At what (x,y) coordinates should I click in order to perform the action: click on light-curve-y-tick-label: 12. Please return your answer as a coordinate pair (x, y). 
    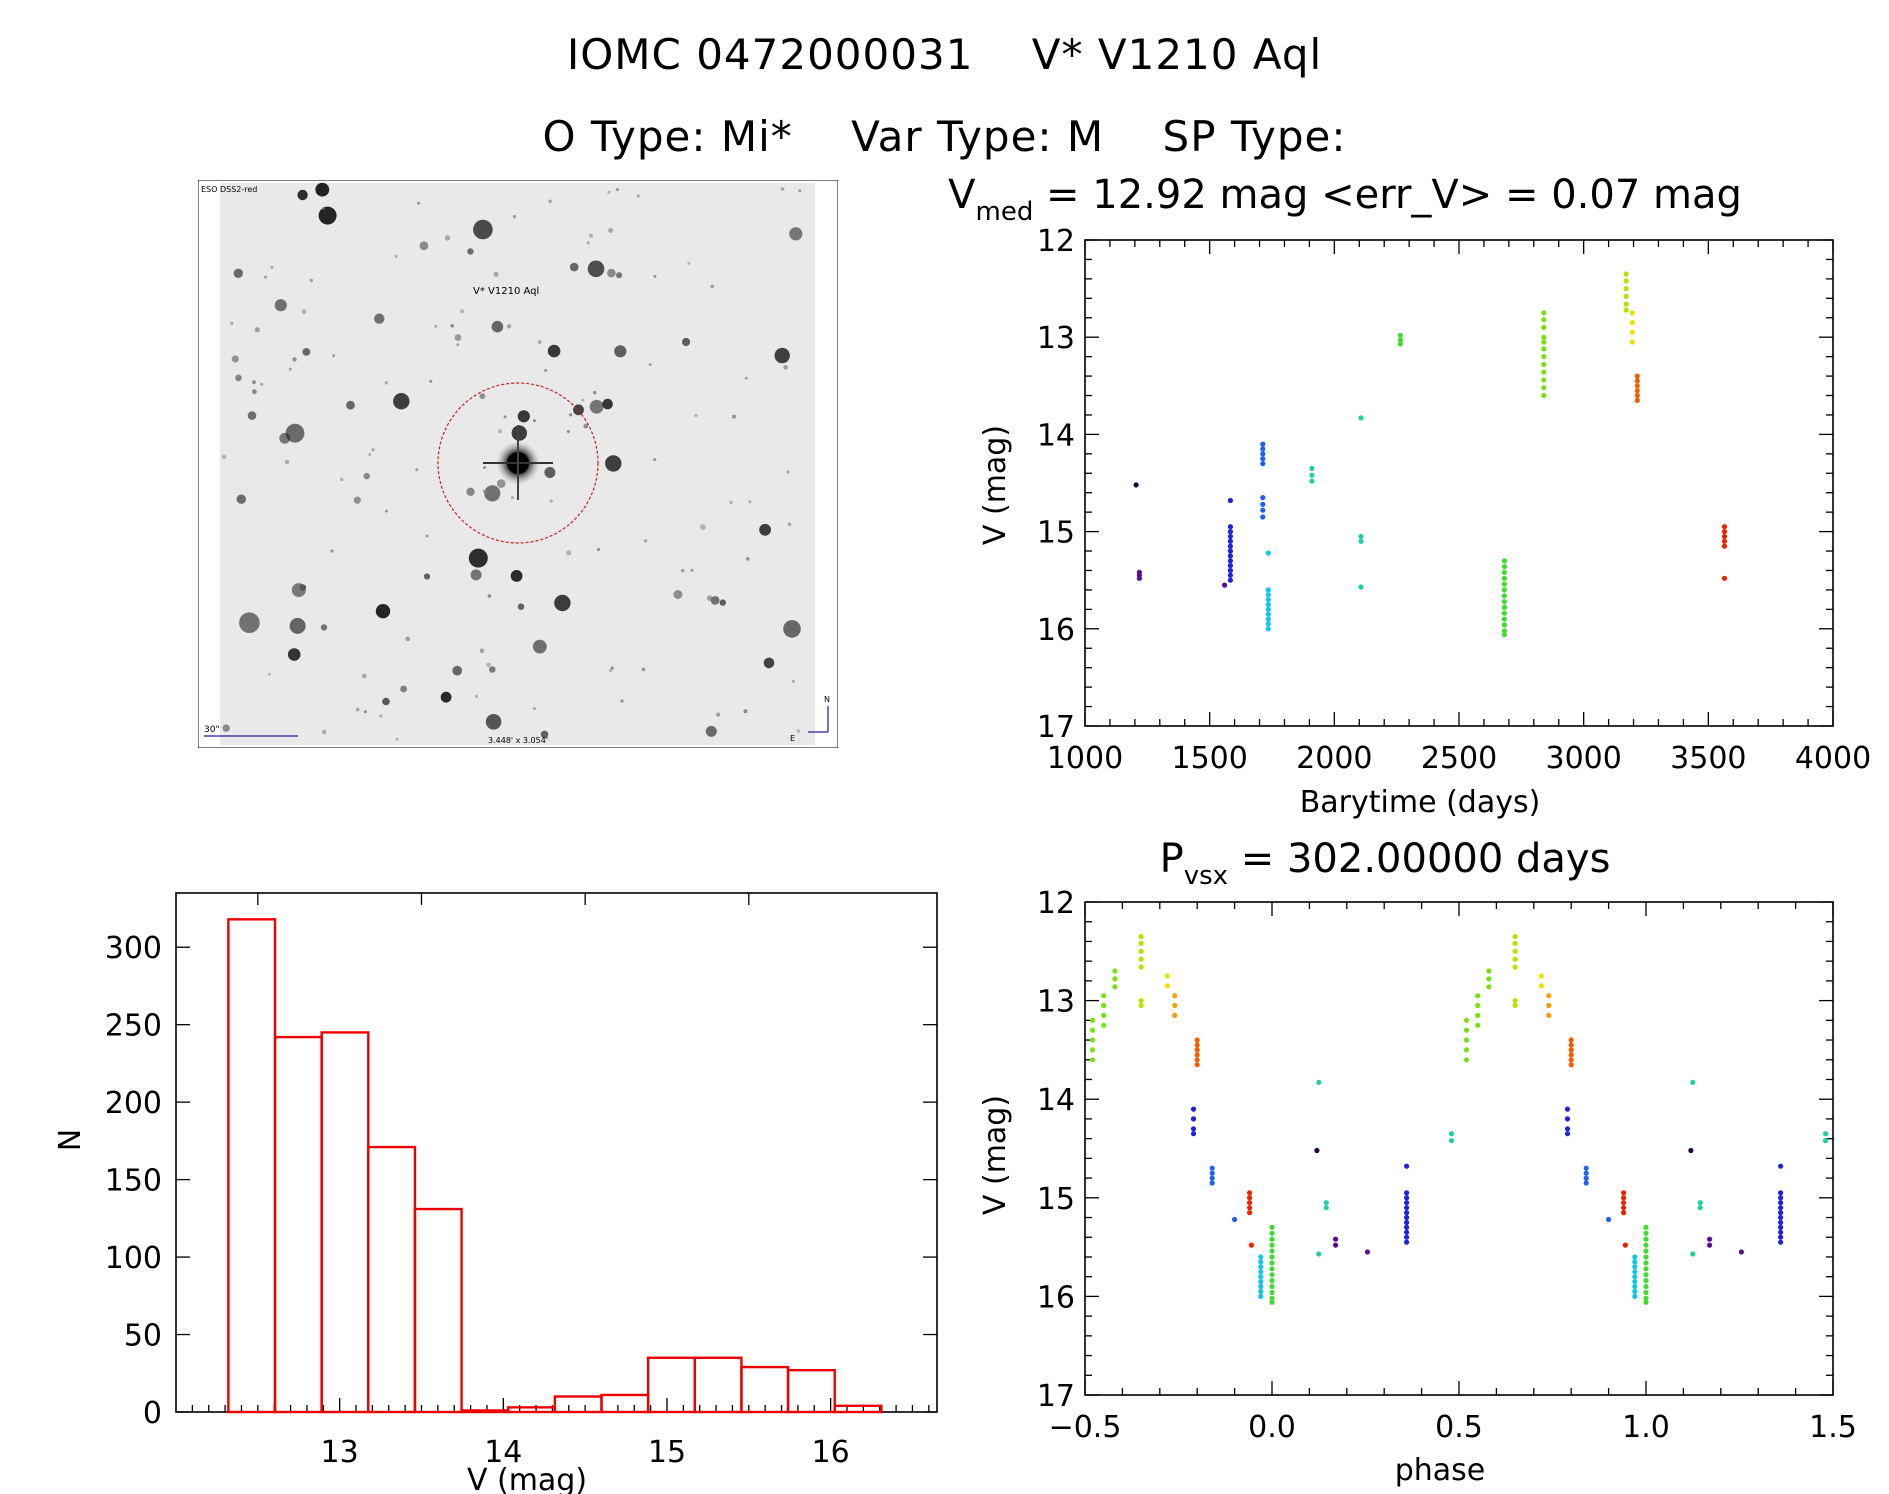
    Looking at the image, I should click on (1056, 241).